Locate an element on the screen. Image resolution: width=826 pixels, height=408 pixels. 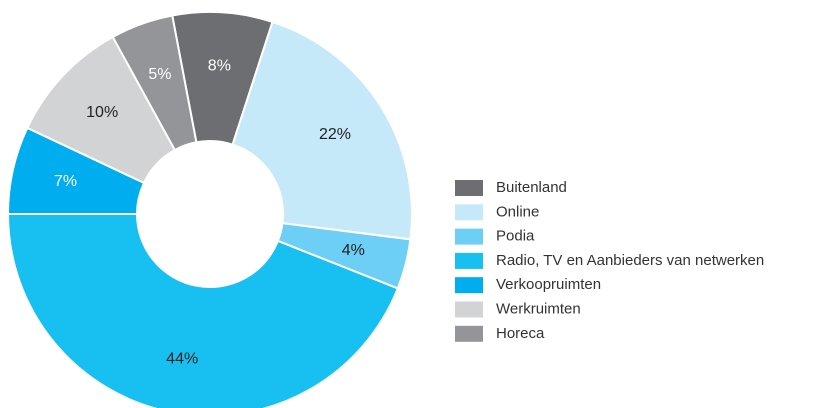
legend-label: Verkoopruimten is located at coordinates (548, 284).